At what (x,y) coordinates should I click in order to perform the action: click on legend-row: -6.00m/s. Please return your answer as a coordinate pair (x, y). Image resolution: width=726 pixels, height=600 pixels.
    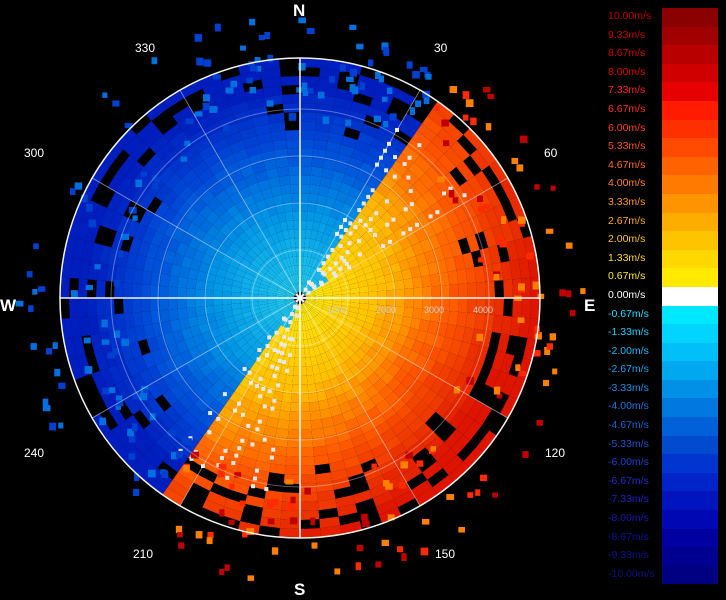
    Looking at the image, I should click on (662, 463).